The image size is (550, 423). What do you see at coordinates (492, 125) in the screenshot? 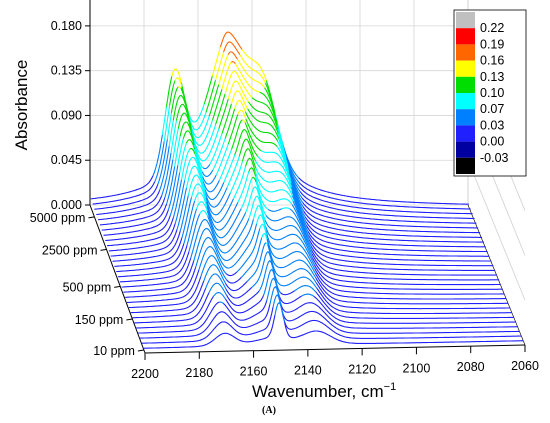
I see `legend-level-label: 0.03` at bounding box center [492, 125].